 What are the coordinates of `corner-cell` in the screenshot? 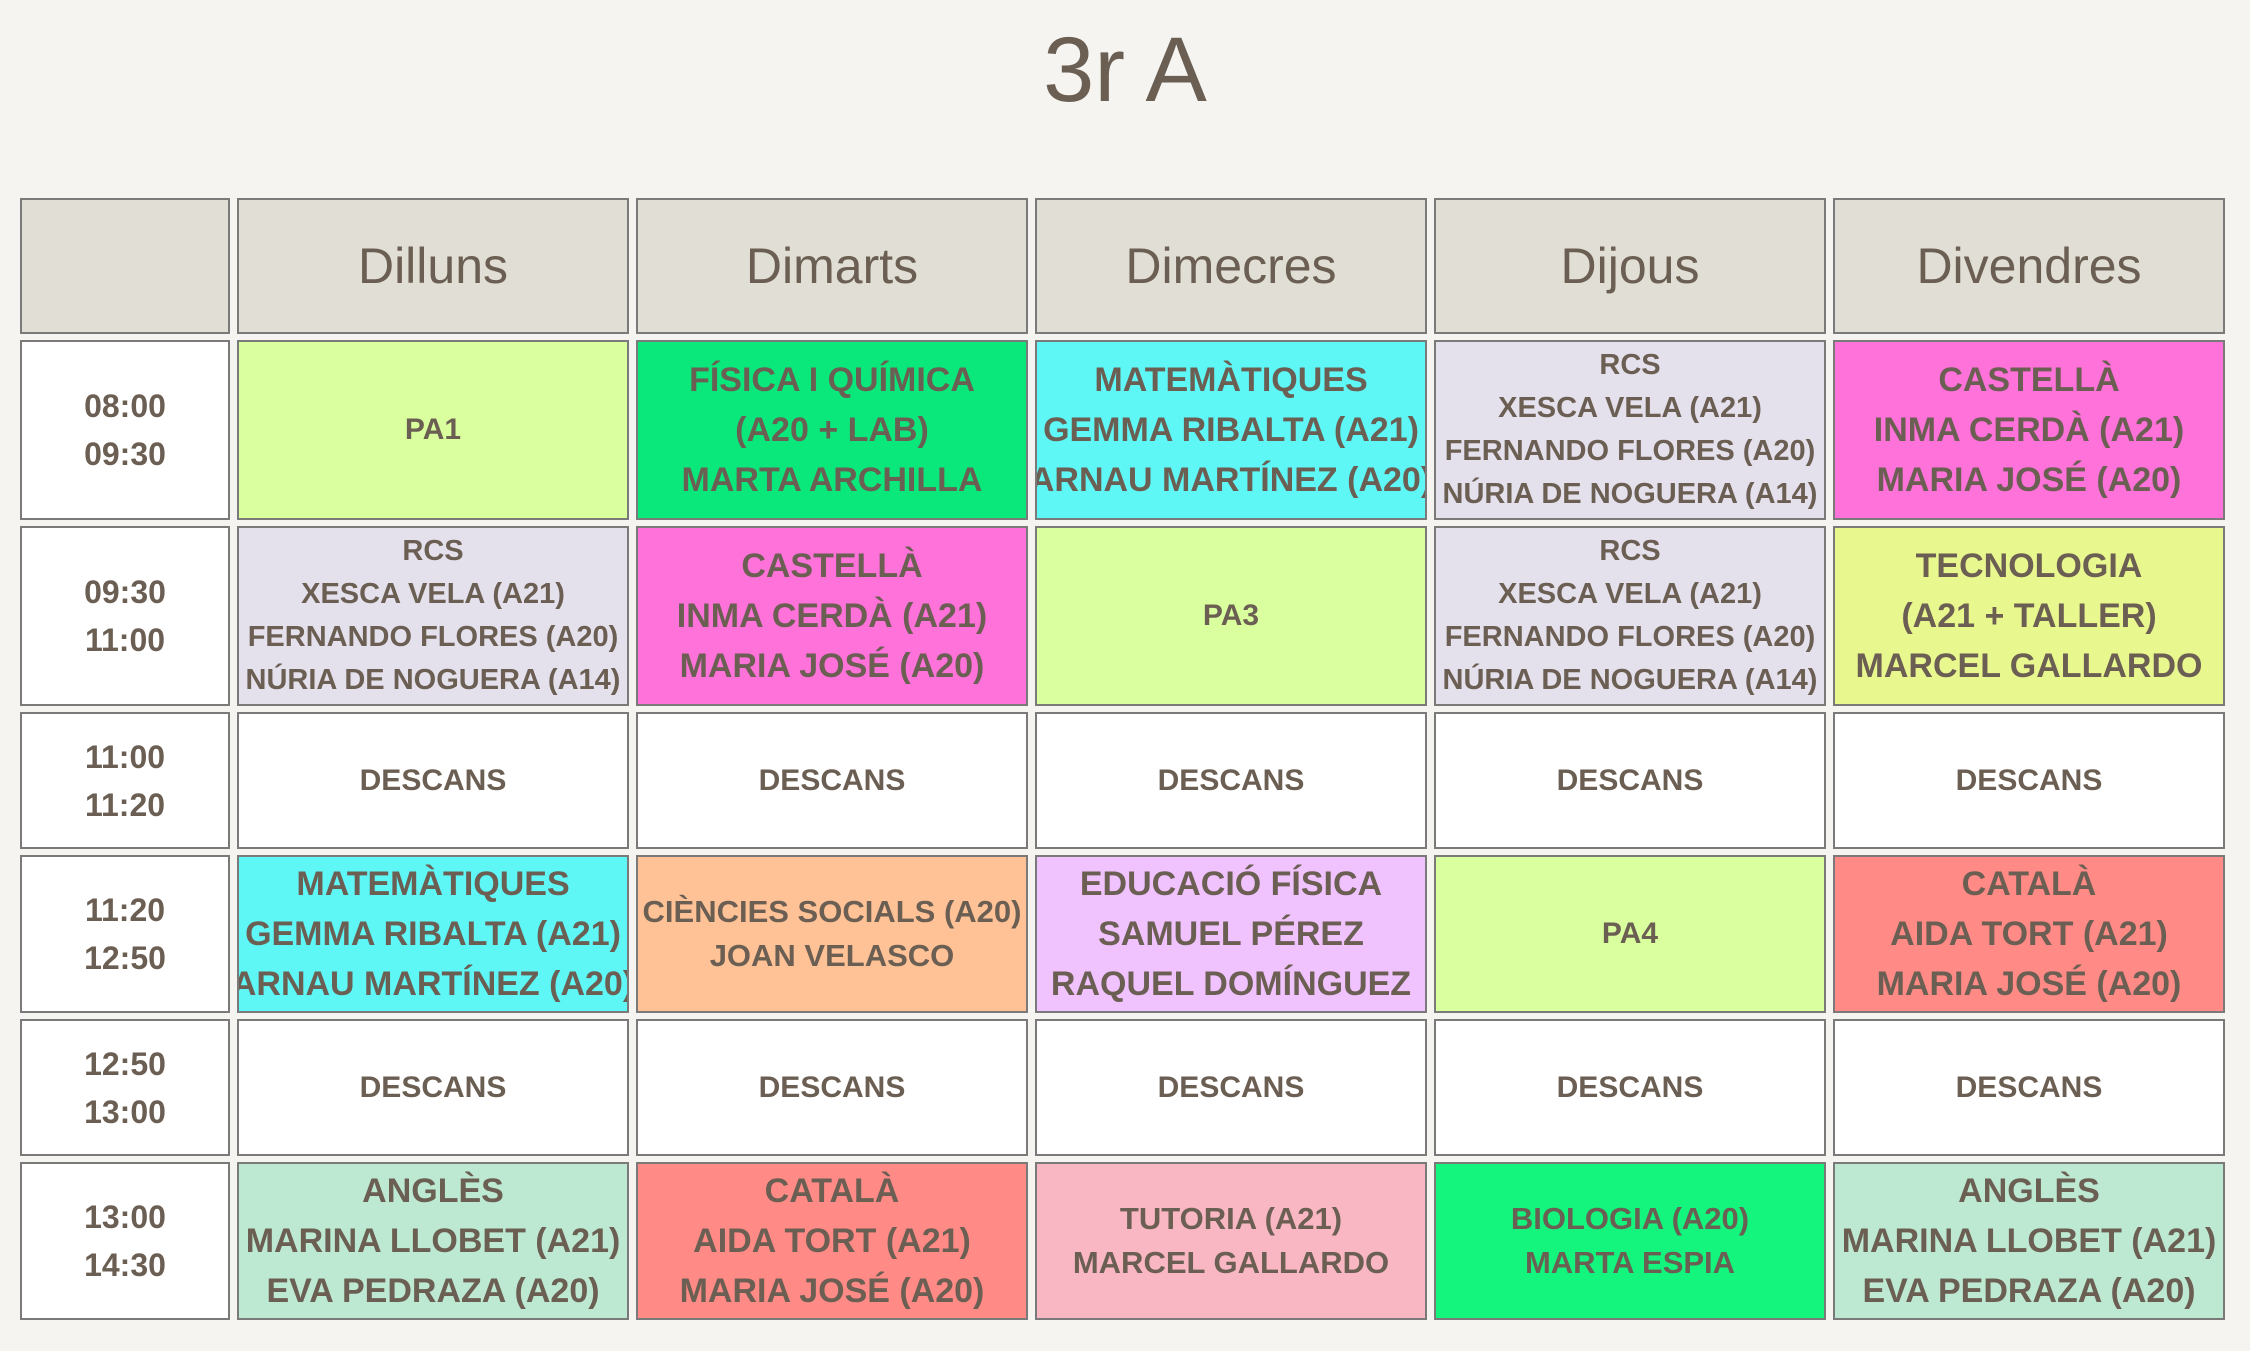 It's located at (125, 266).